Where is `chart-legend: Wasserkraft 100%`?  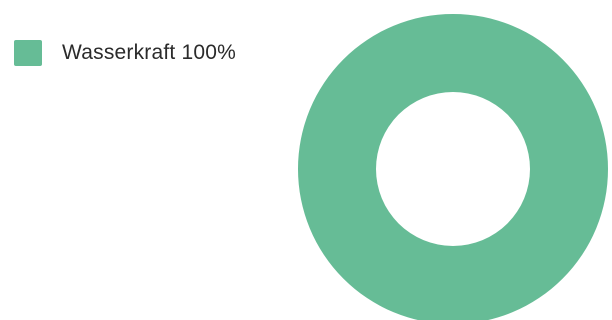 chart-legend: Wasserkraft 100% is located at coordinates (125, 53).